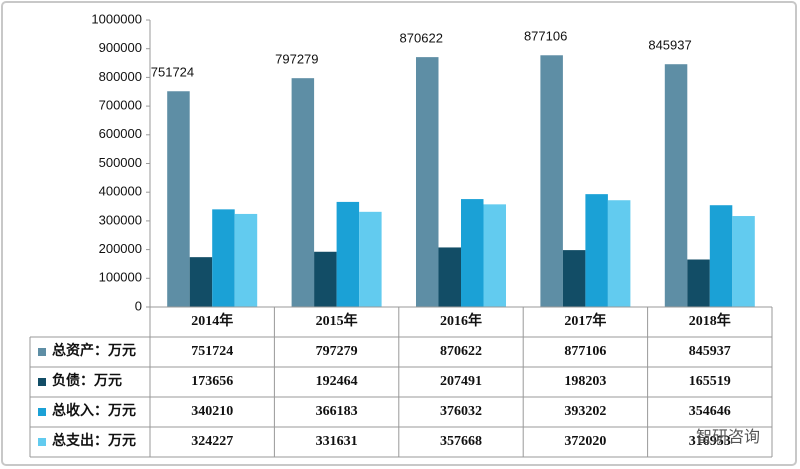  Describe the element at coordinates (710, 441) in the screenshot. I see `table-value: 316953` at that location.